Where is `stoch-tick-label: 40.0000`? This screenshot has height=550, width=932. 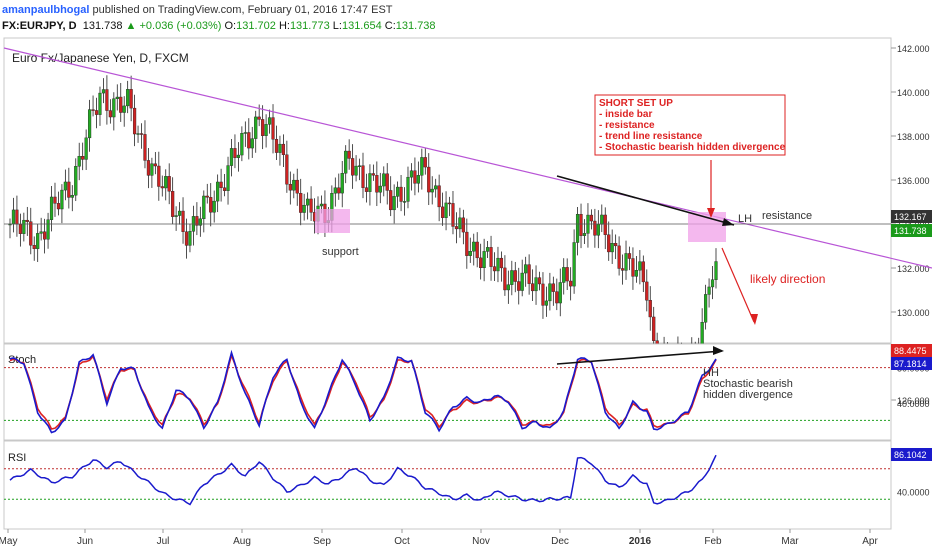
stoch-tick-label: 40.0000 is located at coordinates (913, 404).